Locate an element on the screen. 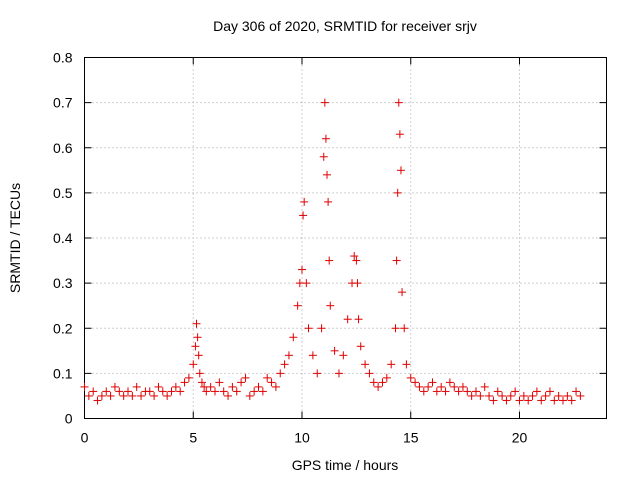 This screenshot has height=480, width=640. y-tick-label: 0.1 is located at coordinates (63, 373).